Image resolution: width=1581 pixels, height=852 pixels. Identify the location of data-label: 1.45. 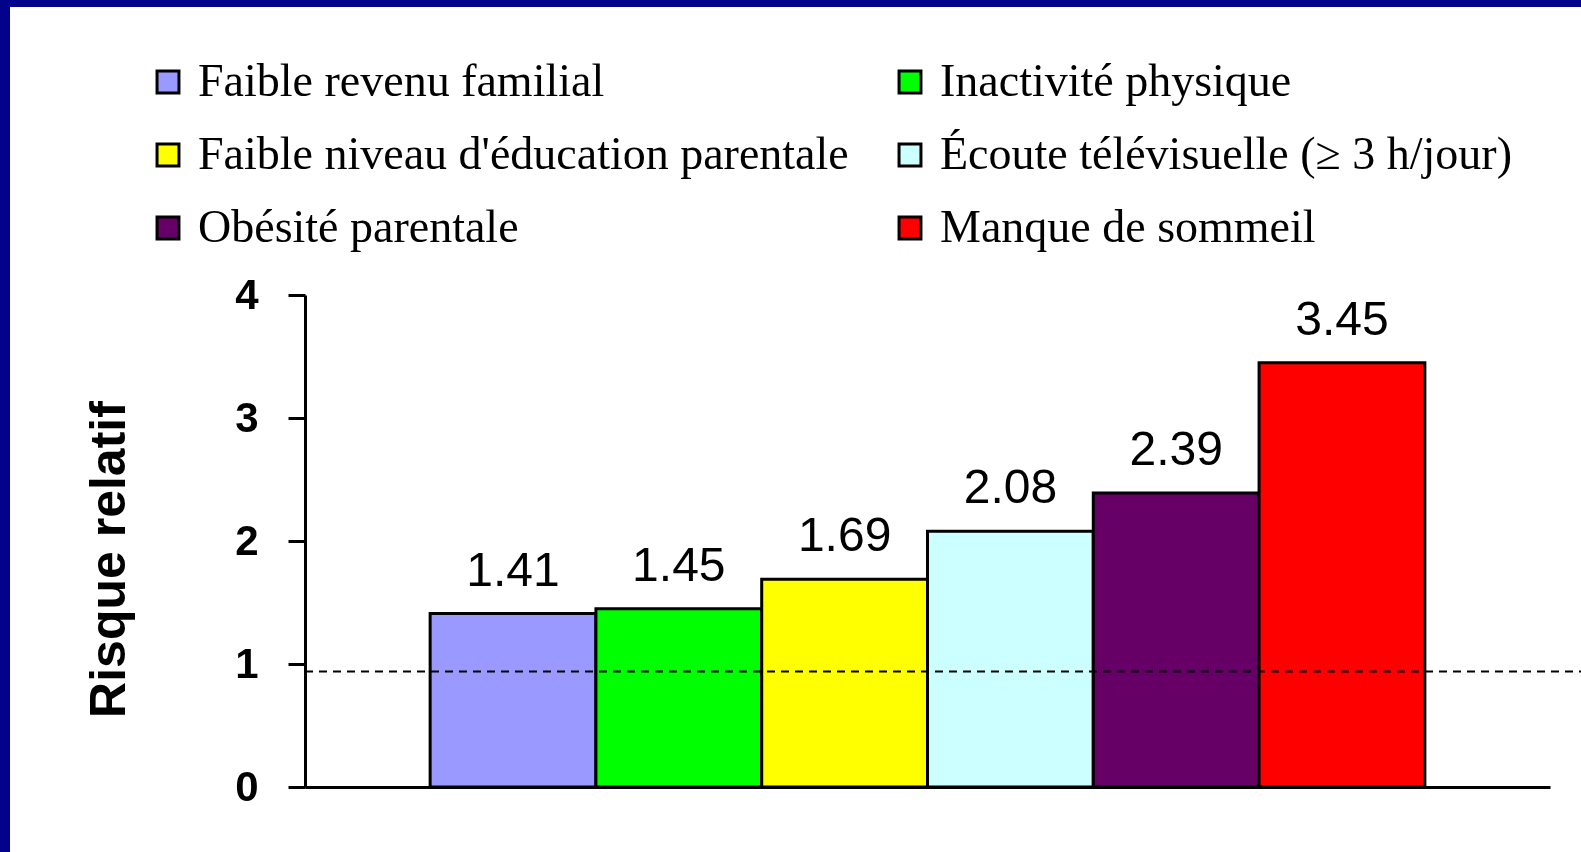
(679, 564).